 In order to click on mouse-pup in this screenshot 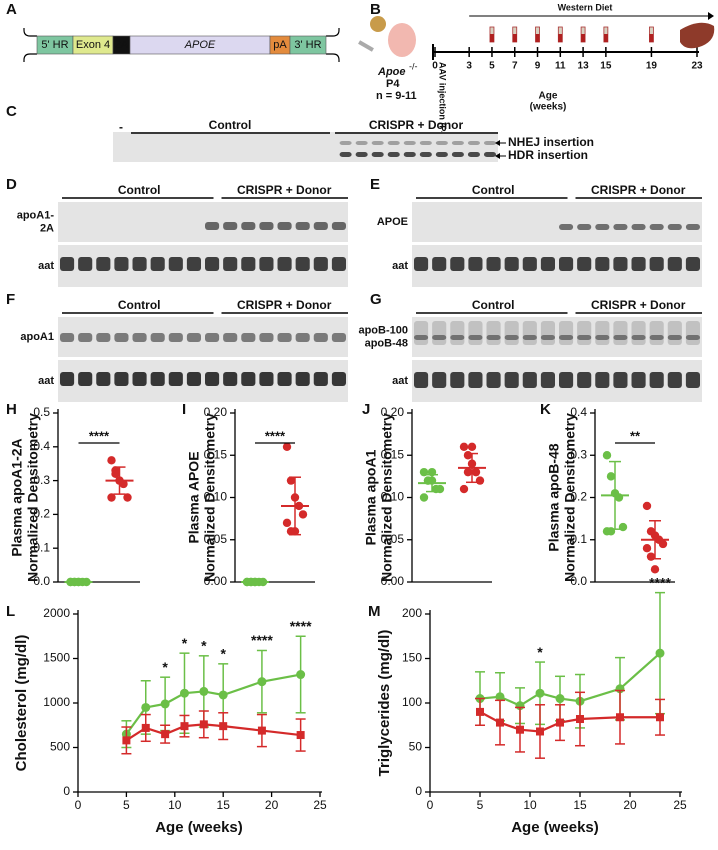, I will do `click(402, 40)`.